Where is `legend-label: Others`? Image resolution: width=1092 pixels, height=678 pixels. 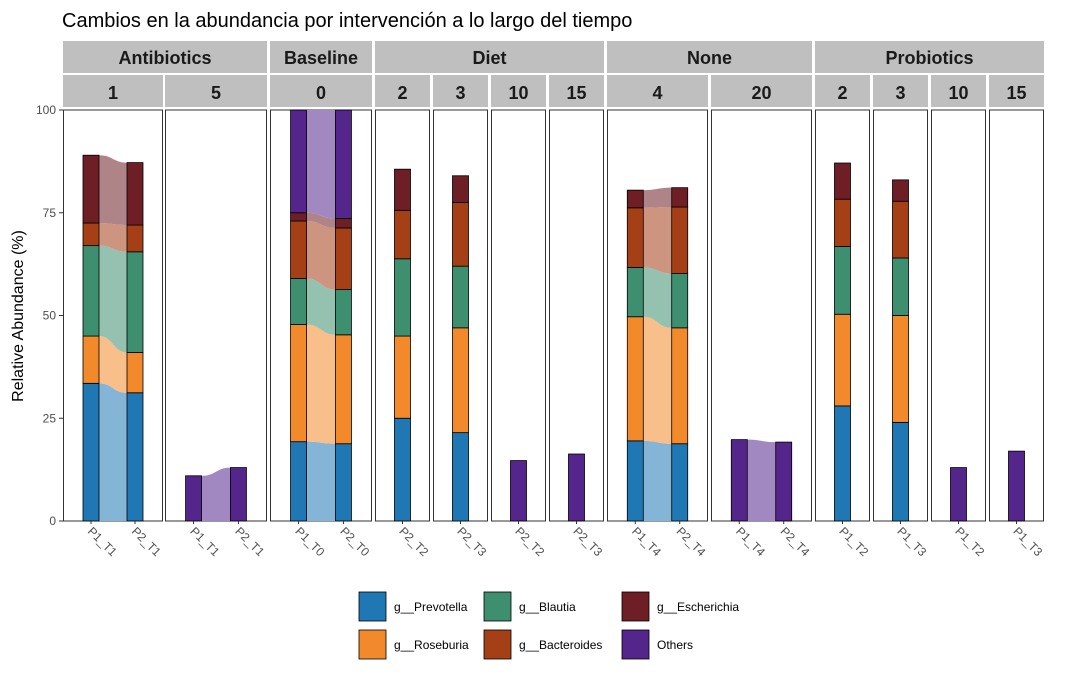 legend-label: Others is located at coordinates (675, 645).